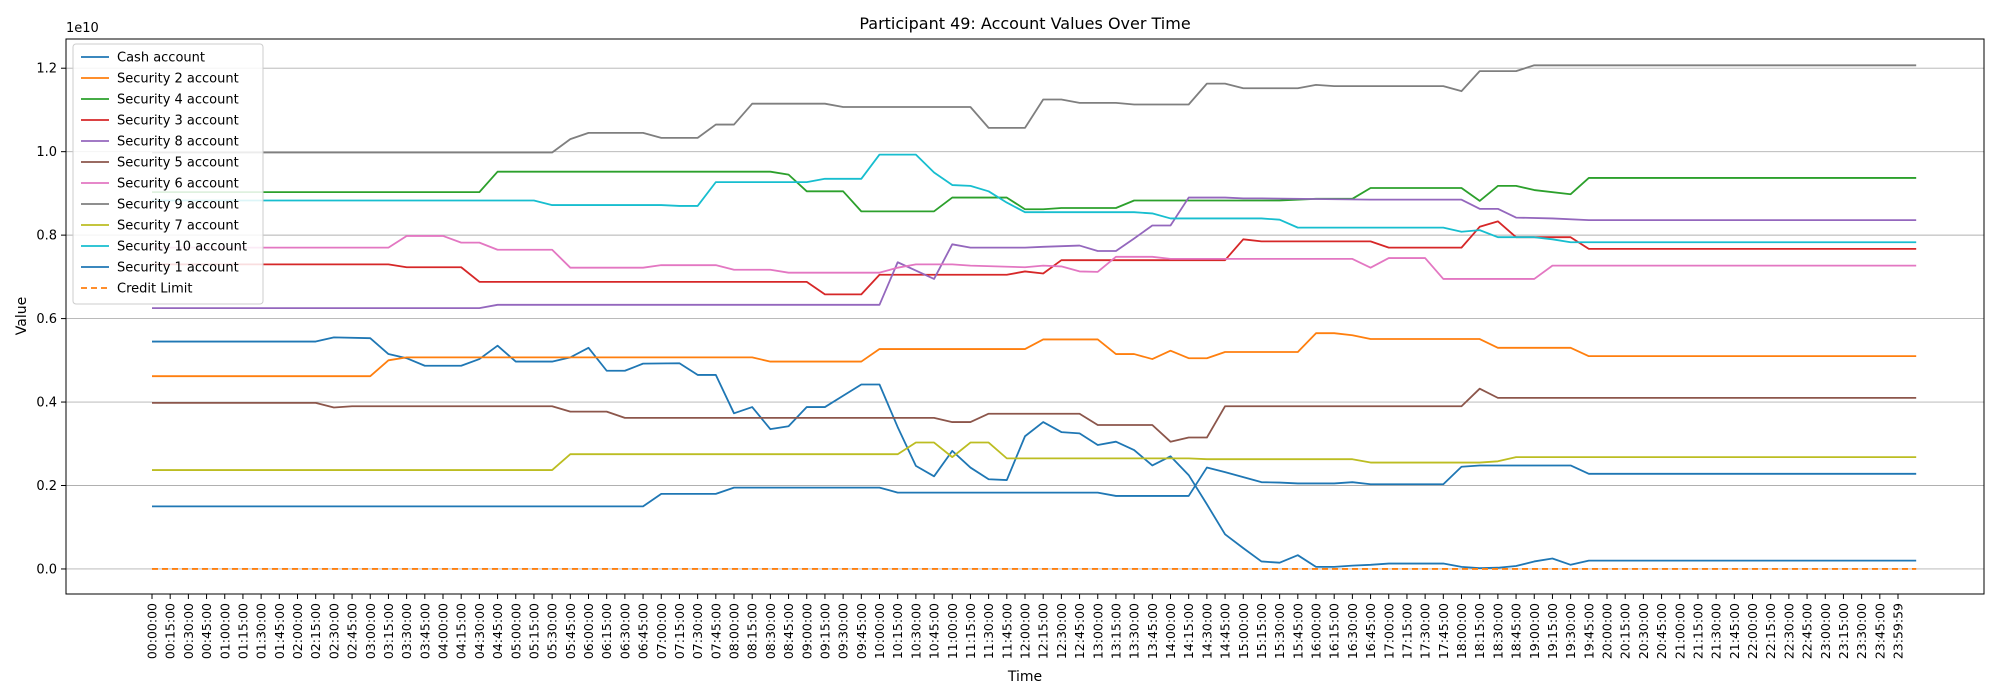  Describe the element at coordinates (46, 486) in the screenshot. I see `y-tick-label: 0.2` at that location.